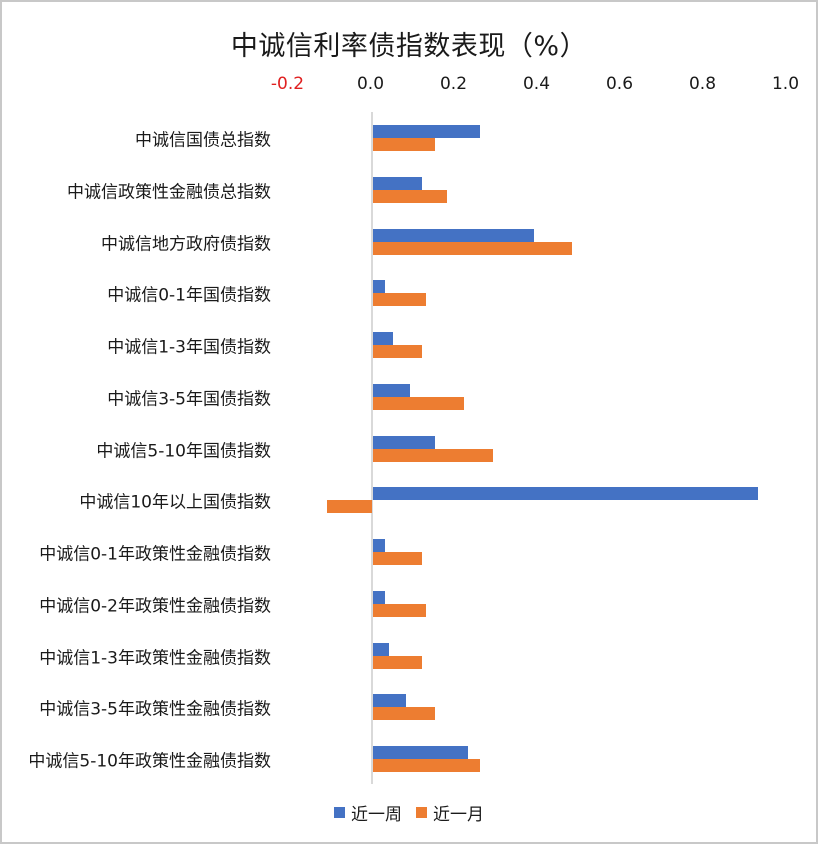  I want to click on x-tick-label: 0.6, so click(619, 84).